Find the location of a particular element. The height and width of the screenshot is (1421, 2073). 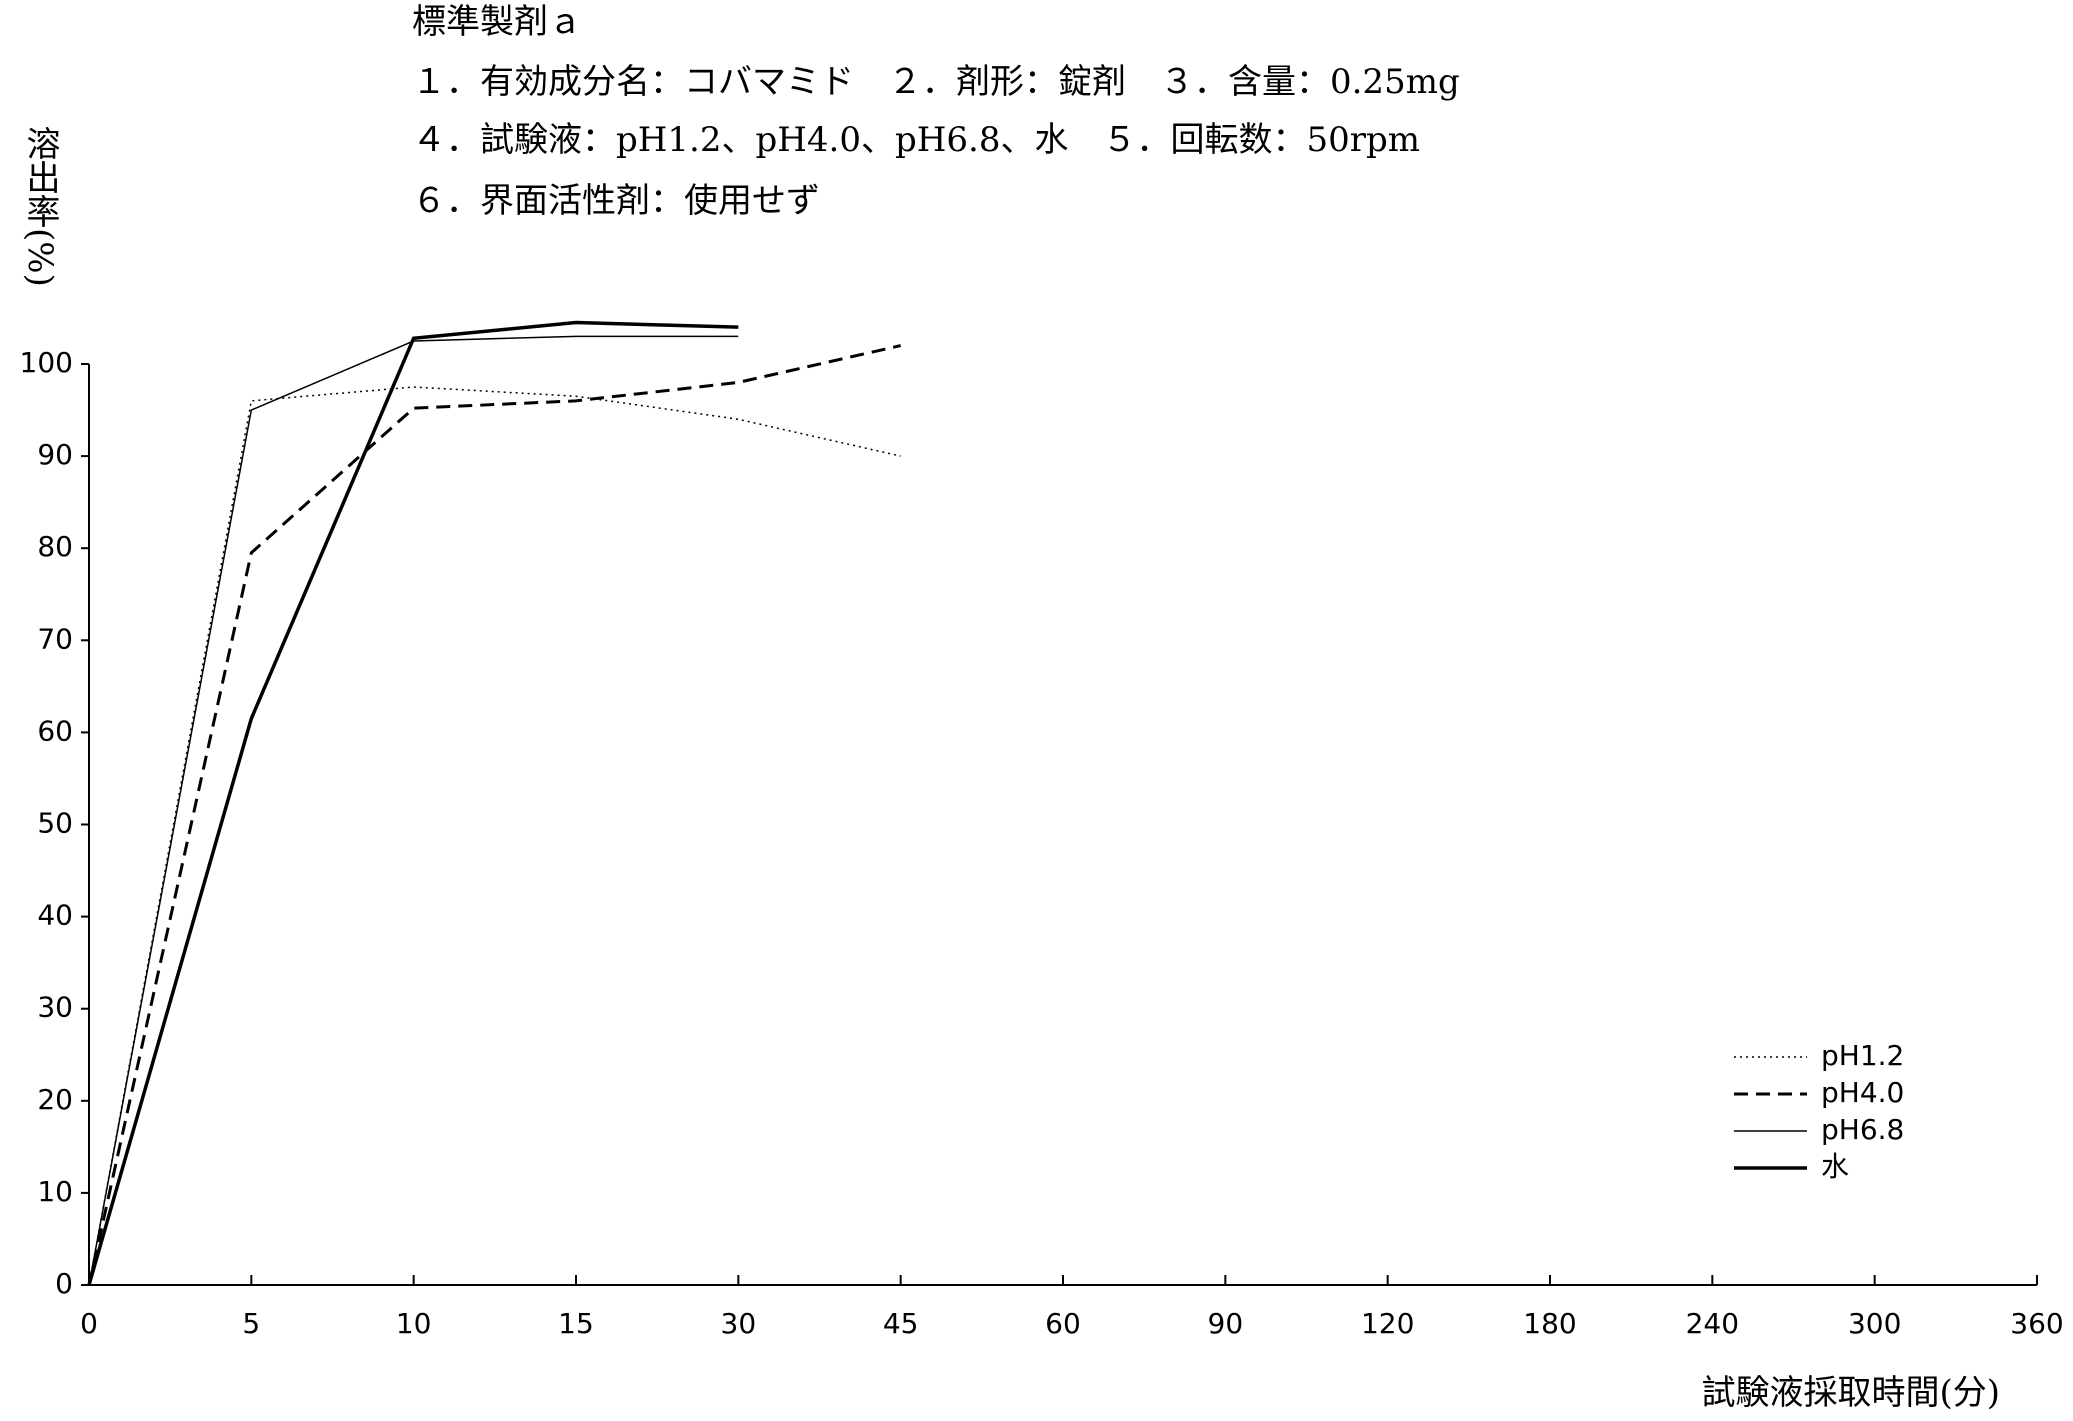

legend-label: pH4.0 is located at coordinates (1862, 1092).